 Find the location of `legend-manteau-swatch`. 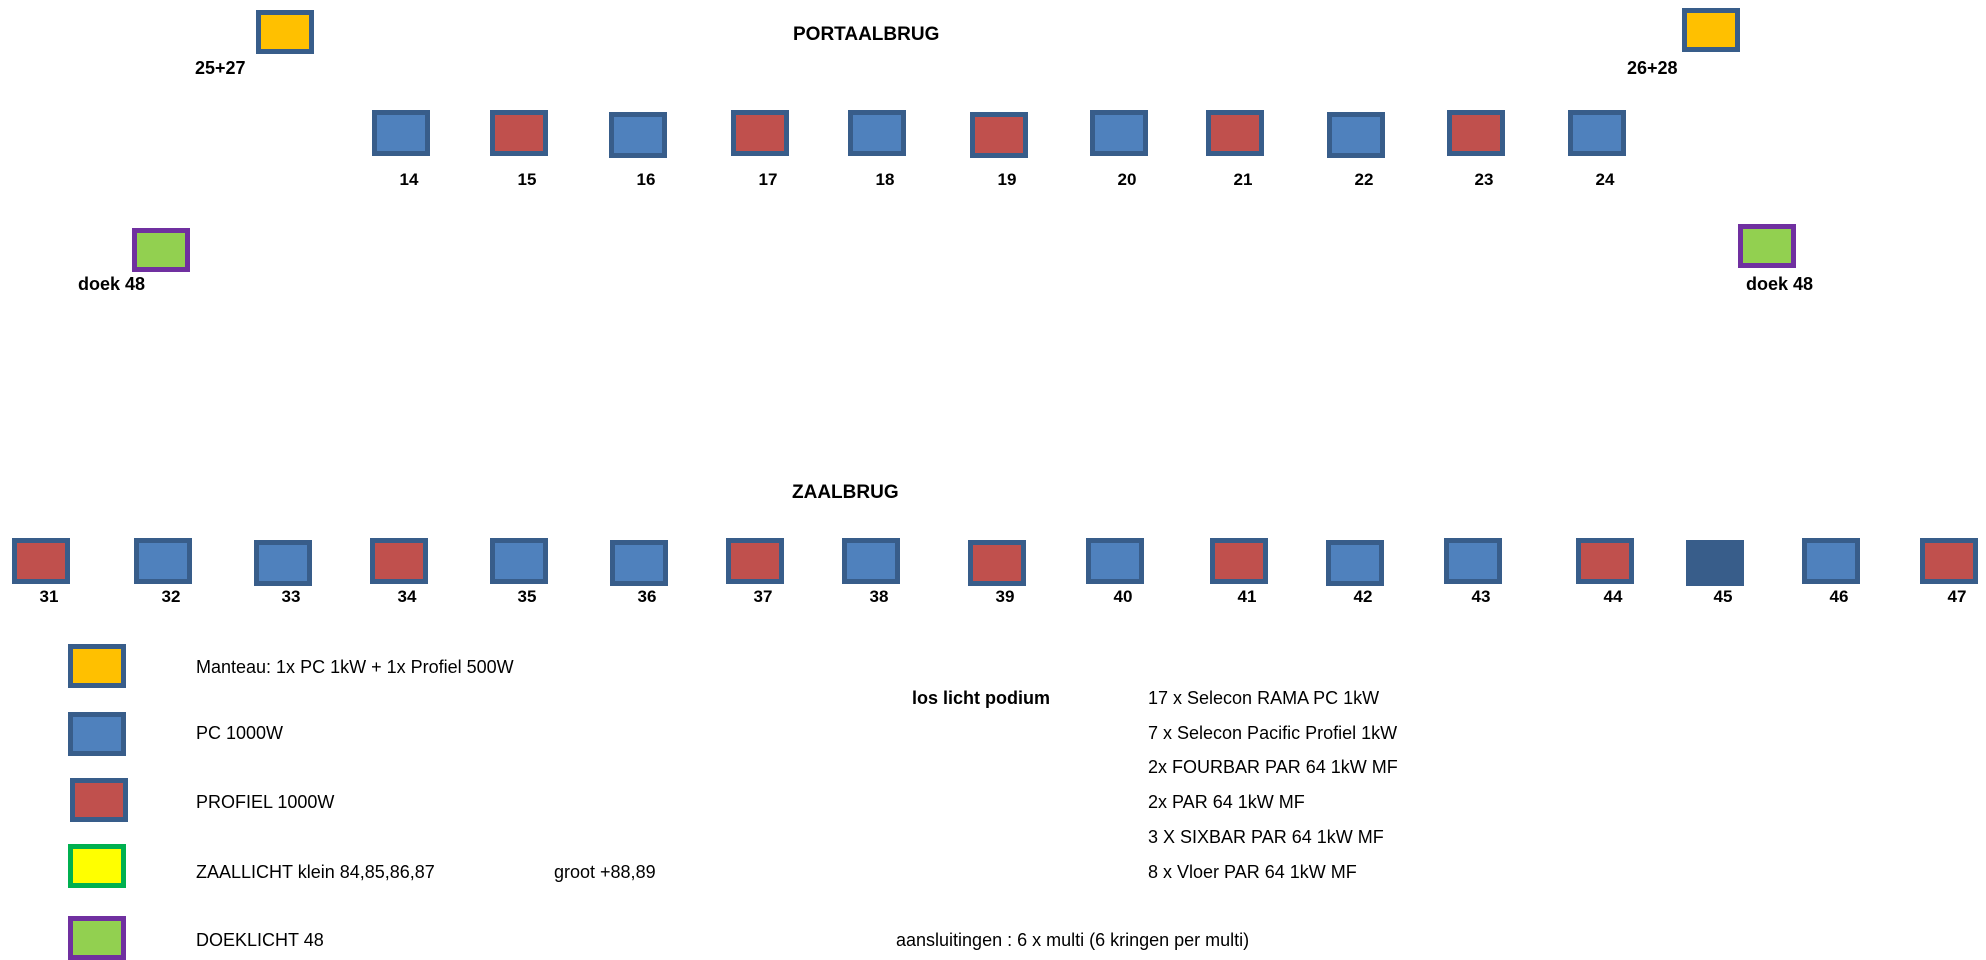

legend-manteau-swatch is located at coordinates (97, 666).